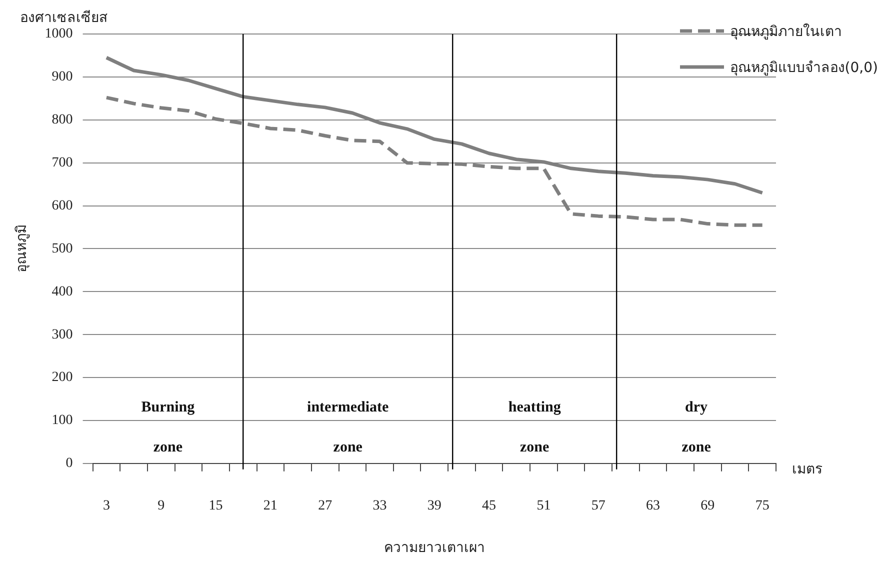 This screenshot has width=886, height=569. I want to click on legend-label: อุณหภูมิภายในเตา, so click(786, 32).